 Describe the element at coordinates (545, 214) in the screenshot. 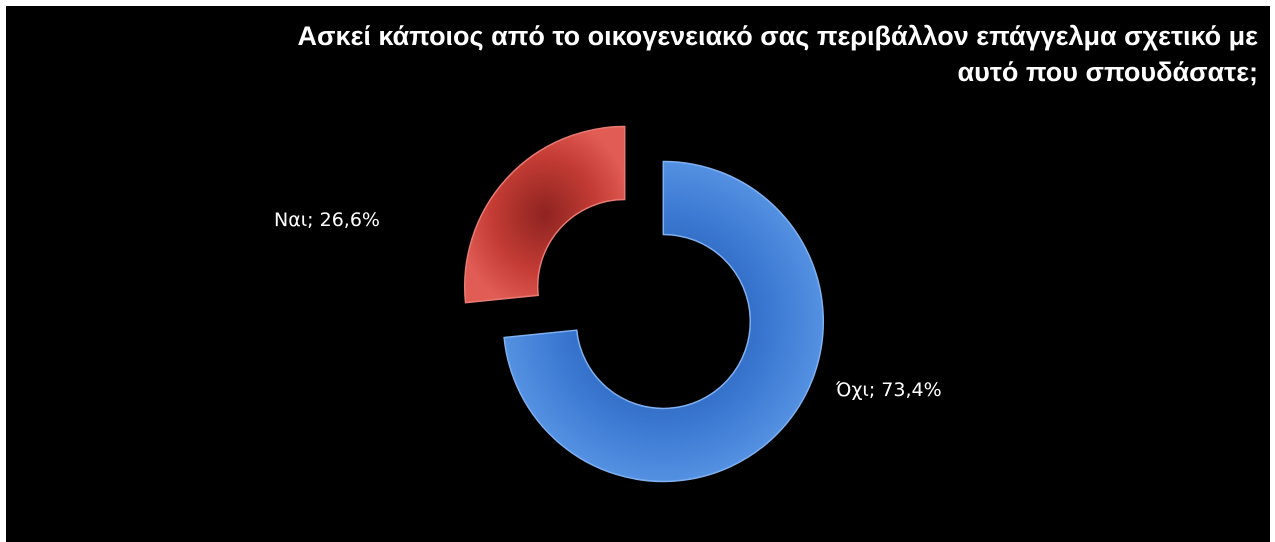

I see `donut-slice-ναι` at that location.